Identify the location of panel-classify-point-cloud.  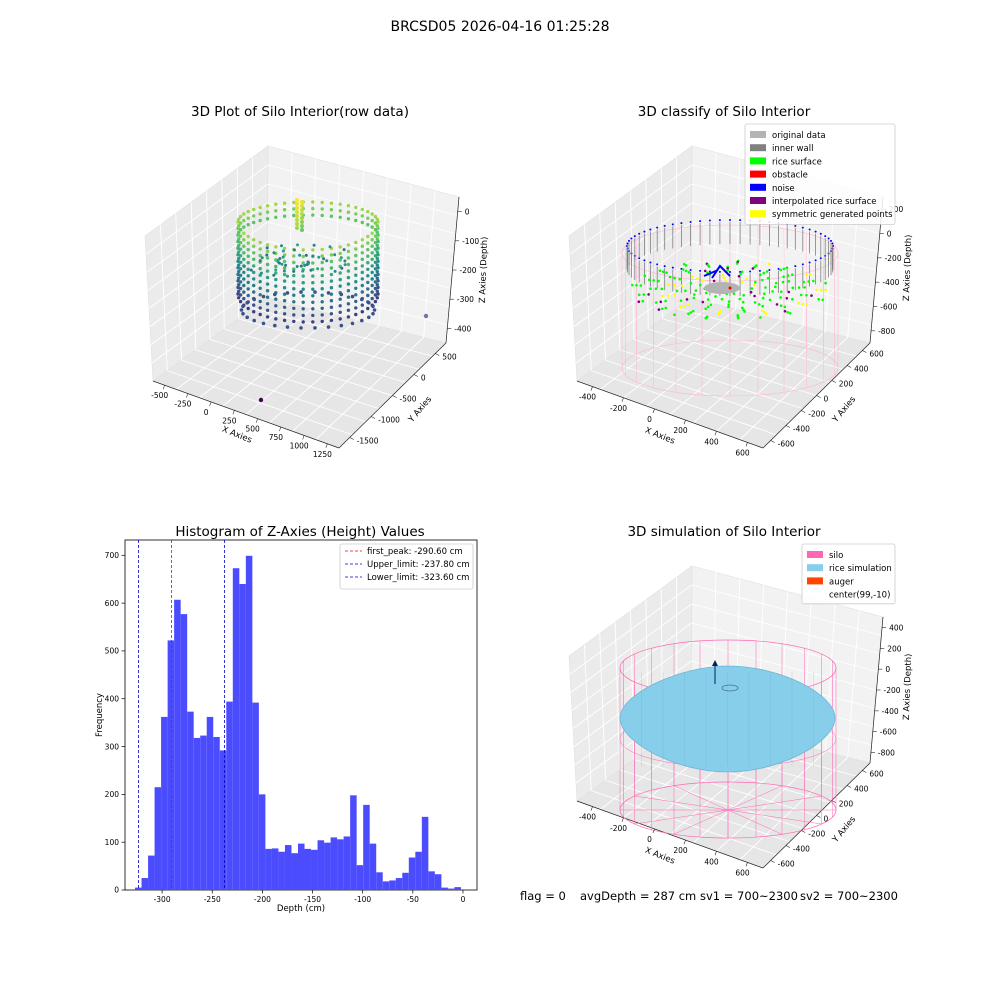
(730, 308).